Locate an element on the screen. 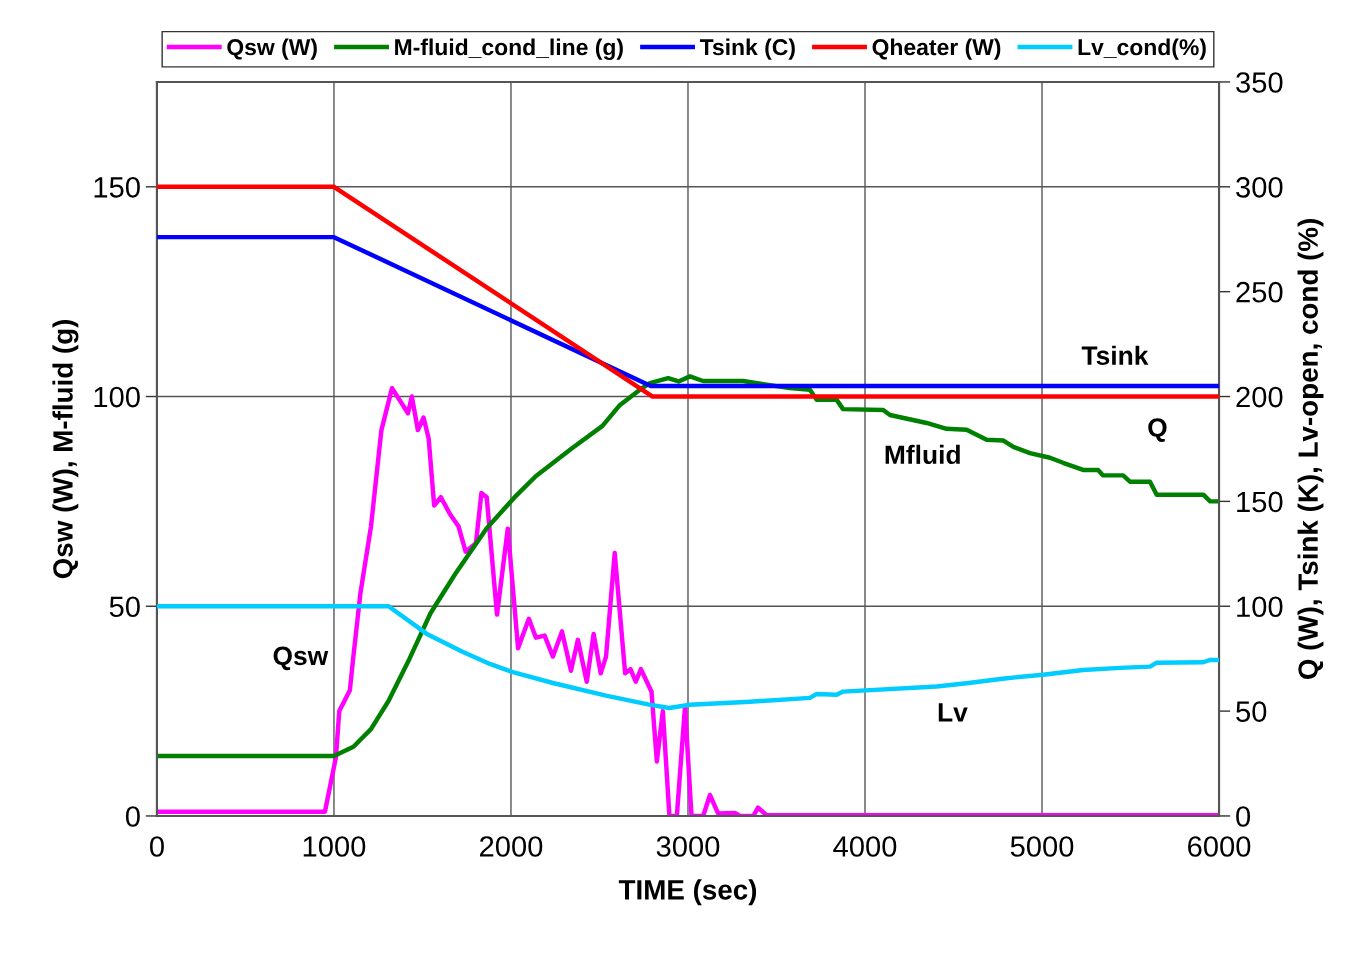  x-tick-label: 4000 is located at coordinates (865, 846).